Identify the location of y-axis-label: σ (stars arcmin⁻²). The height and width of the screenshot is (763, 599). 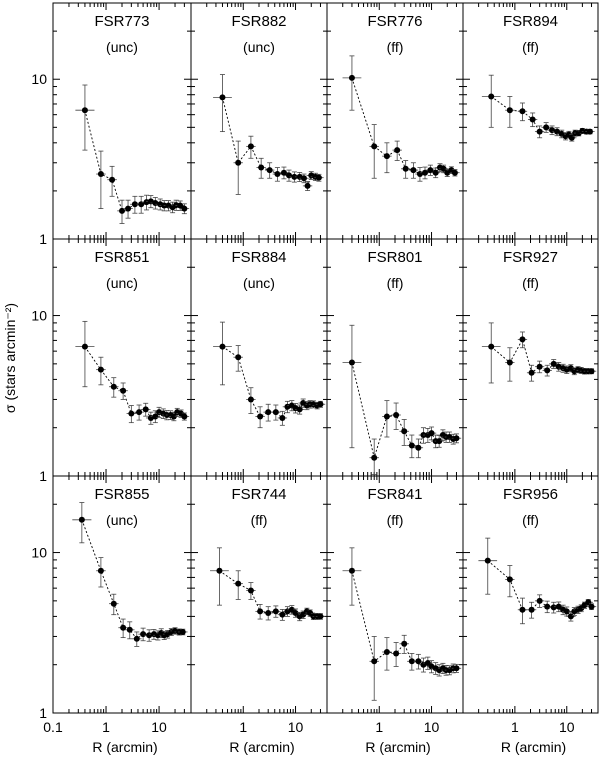
(10, 358).